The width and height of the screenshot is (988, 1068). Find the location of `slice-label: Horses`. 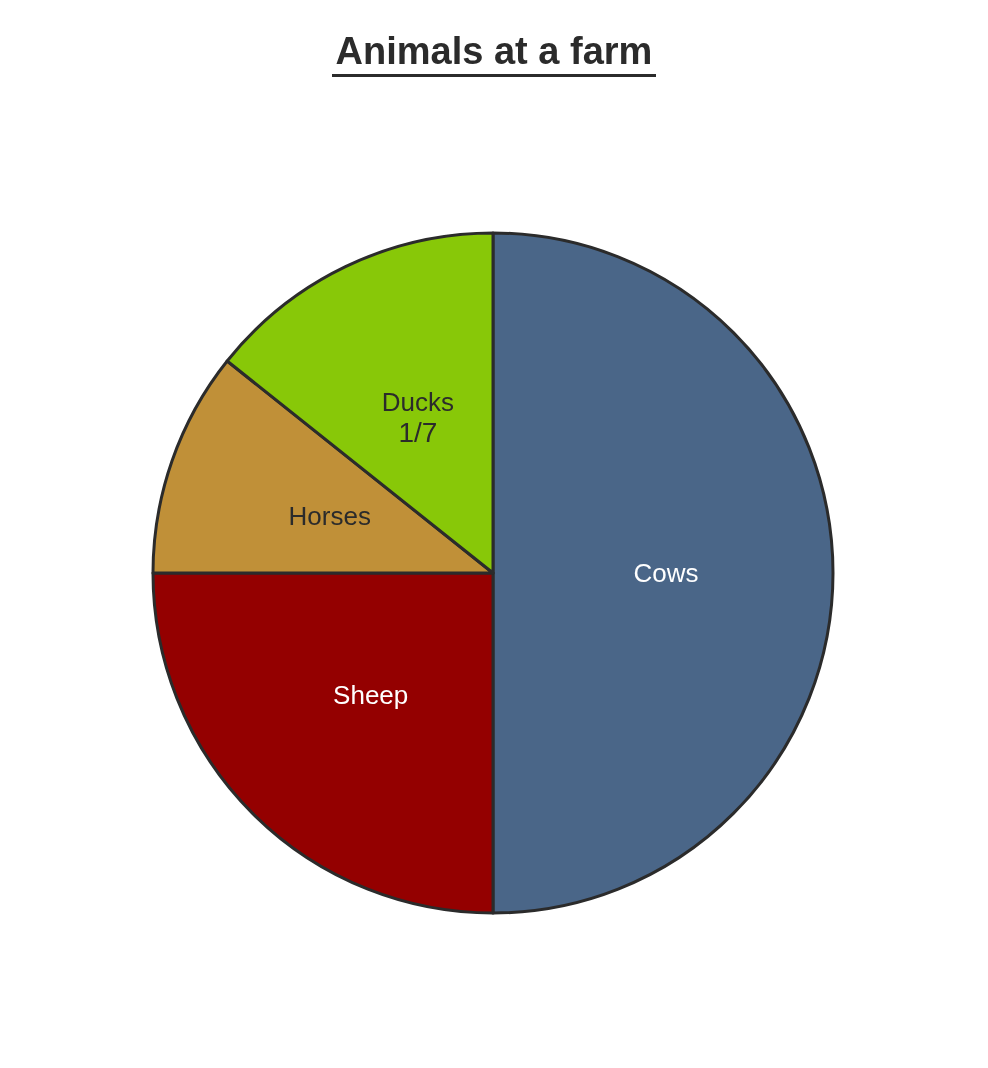

slice-label: Horses is located at coordinates (329, 515).